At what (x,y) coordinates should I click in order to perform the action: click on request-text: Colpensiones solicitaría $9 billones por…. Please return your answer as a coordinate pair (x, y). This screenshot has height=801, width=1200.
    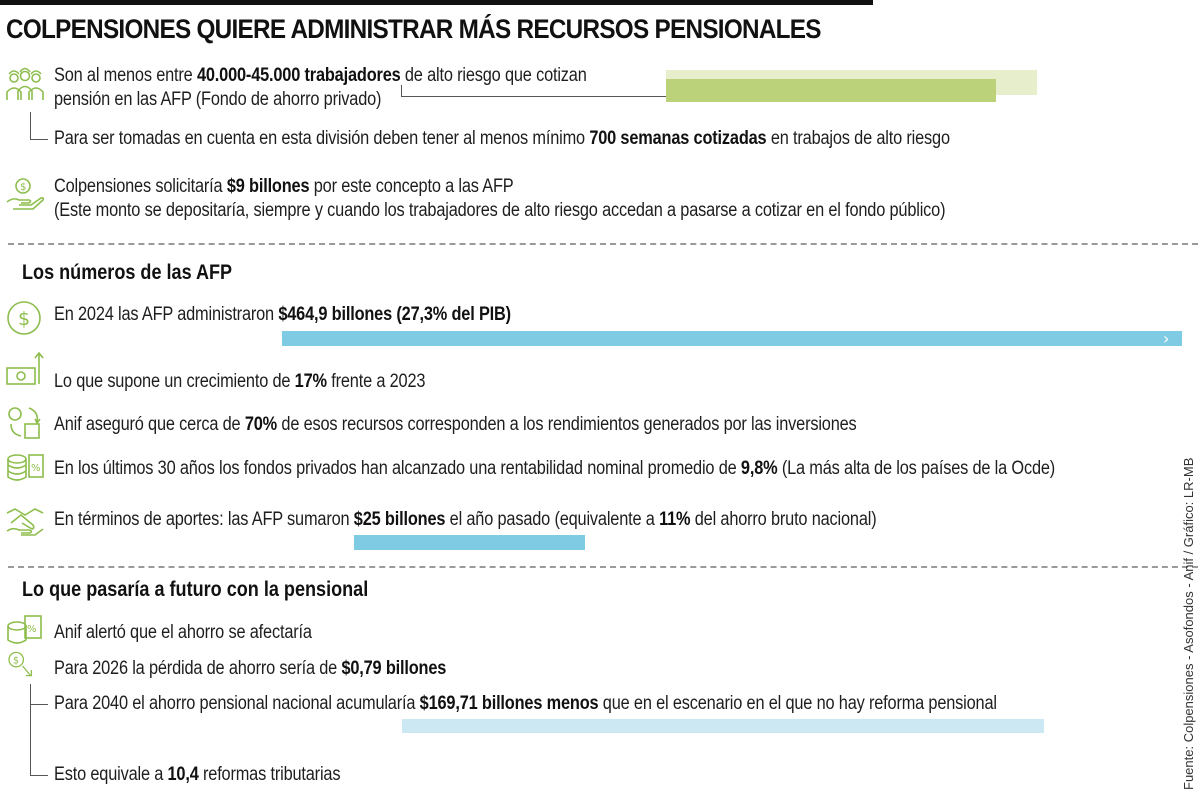
    Looking at the image, I should click on (284, 186).